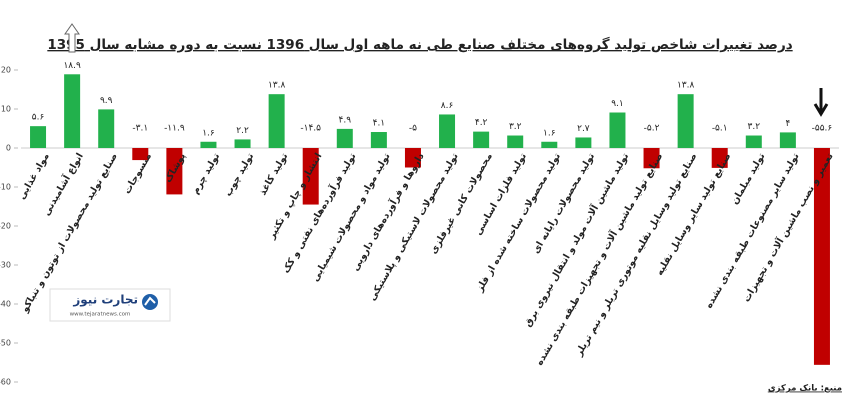 This screenshot has height=420, width=850. I want to click on y-tick-label: -60, so click(5, 382).